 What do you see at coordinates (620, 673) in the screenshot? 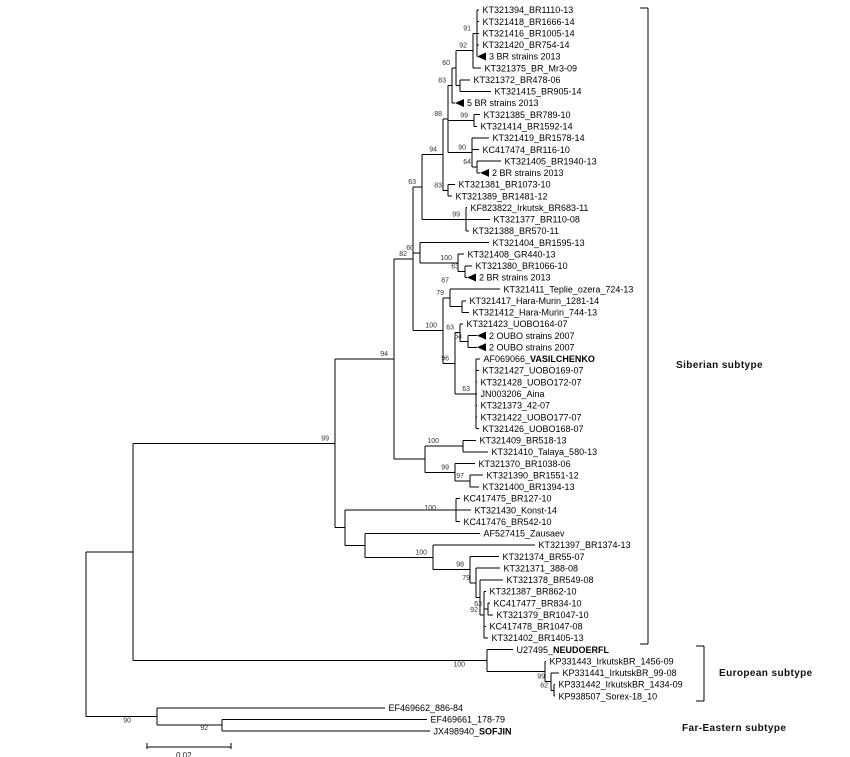
I see `taxon-label: KP331441_IrkutskBR_99-08` at bounding box center [620, 673].